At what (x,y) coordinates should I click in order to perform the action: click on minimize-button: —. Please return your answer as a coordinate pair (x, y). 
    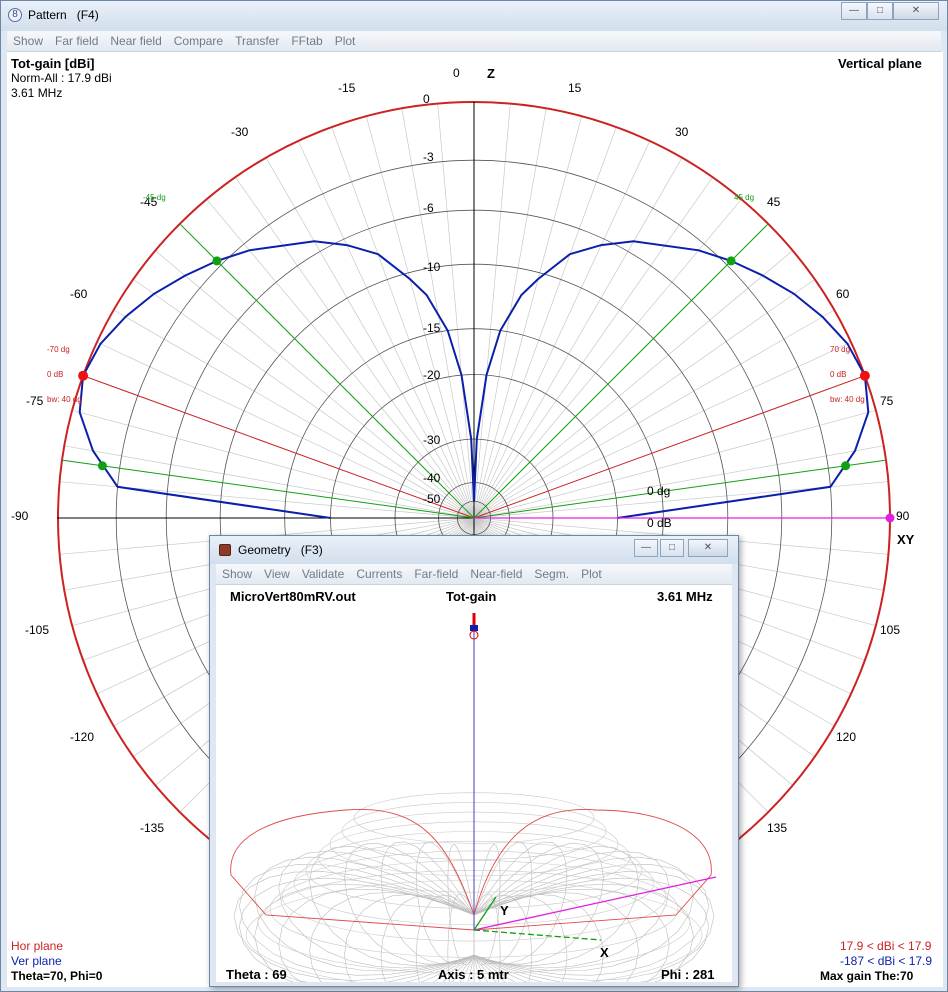
    Looking at the image, I should click on (854, 11).